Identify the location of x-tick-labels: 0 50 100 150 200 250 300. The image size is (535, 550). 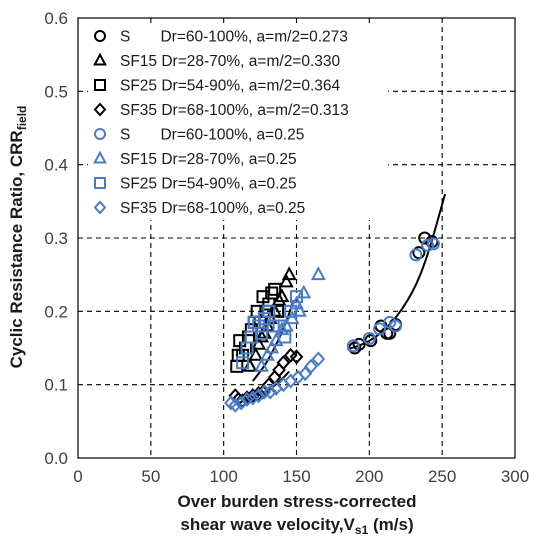
(301, 476).